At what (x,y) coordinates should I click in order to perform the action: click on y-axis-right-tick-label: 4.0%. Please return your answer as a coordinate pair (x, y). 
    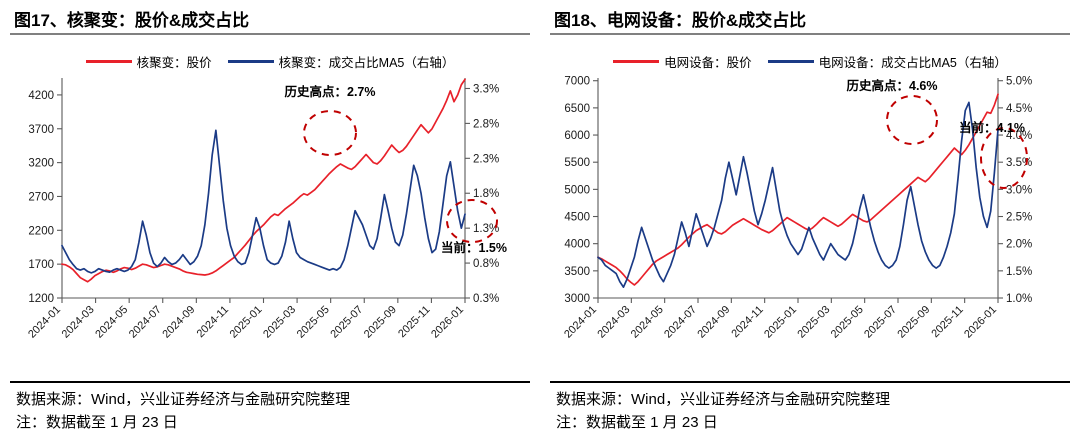
    Looking at the image, I should click on (1019, 136).